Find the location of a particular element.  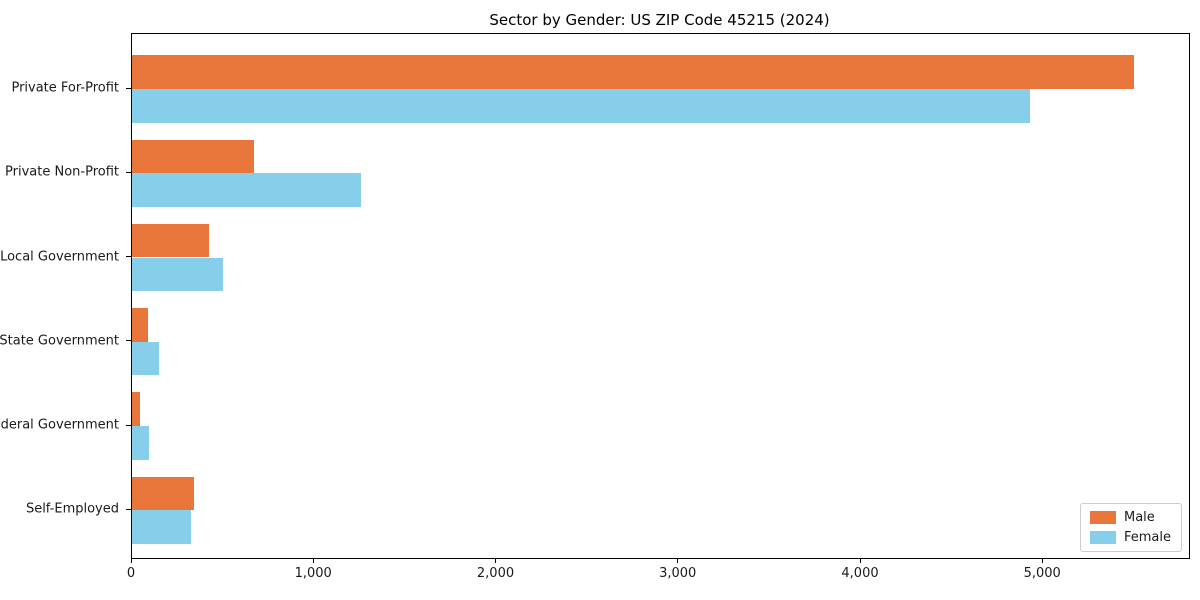

ytick-mark-federal-government is located at coordinates (128, 425).